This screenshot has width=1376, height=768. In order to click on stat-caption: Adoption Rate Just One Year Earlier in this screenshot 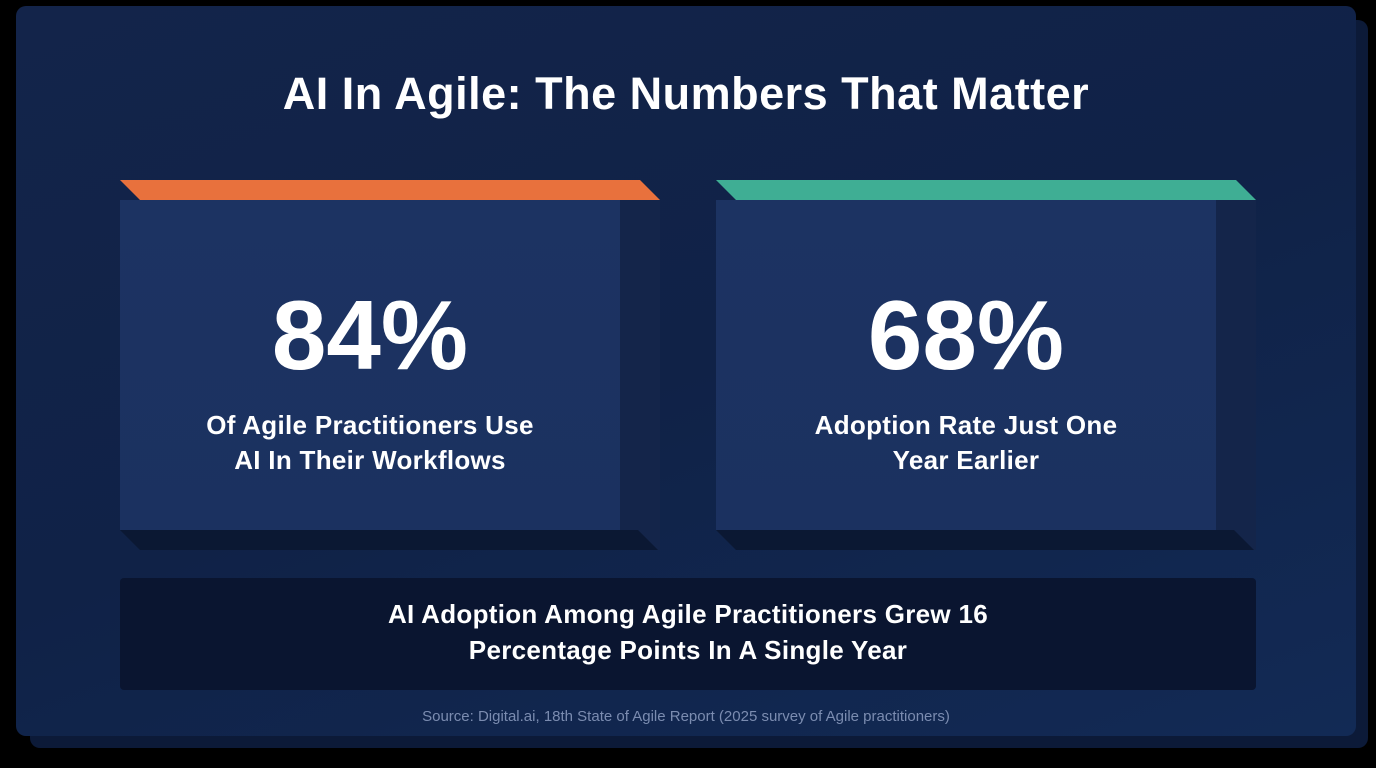, I will do `click(966, 443)`.